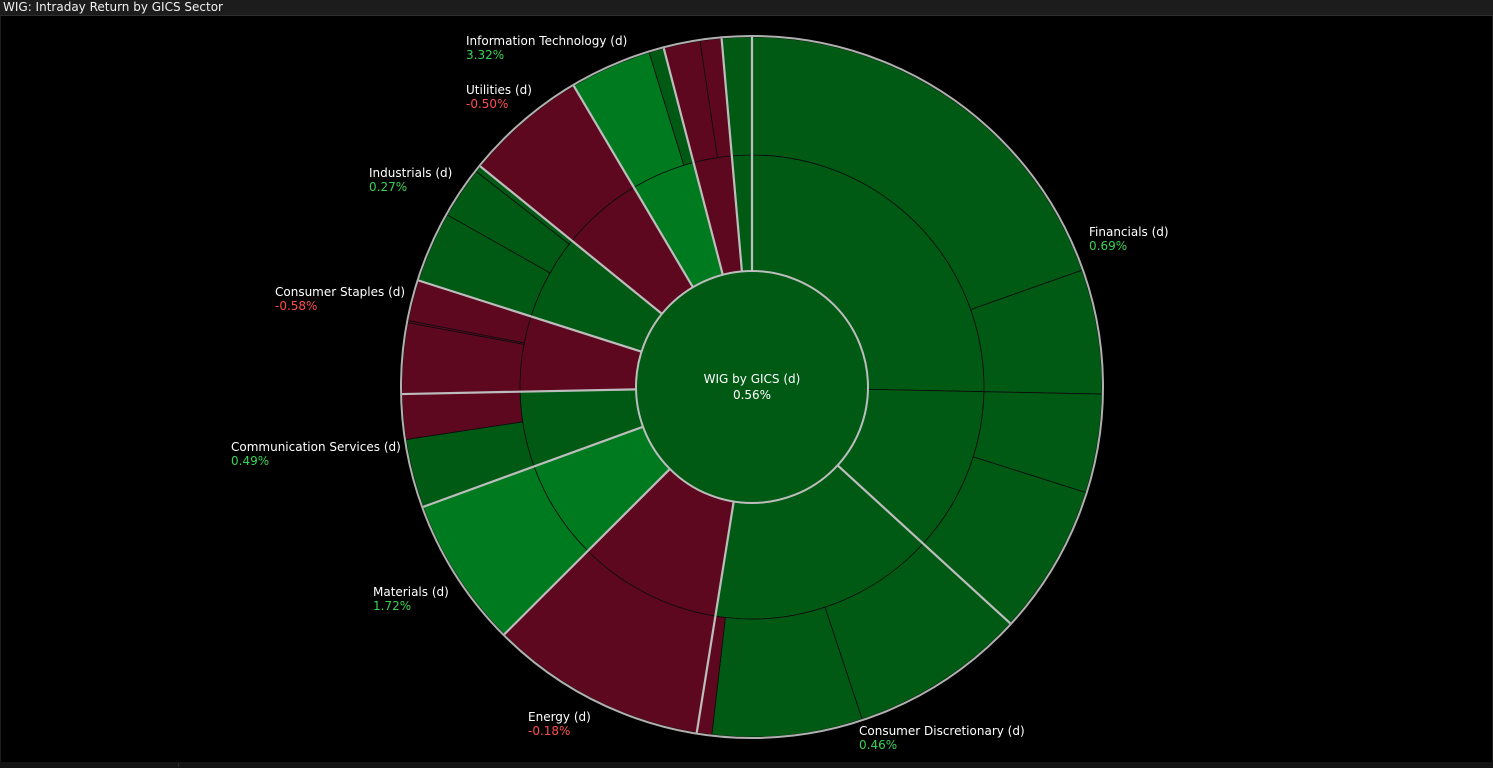 Image resolution: width=1493 pixels, height=768 pixels. What do you see at coordinates (316, 447) in the screenshot?
I see `sector-label-communication-services: Communication Services (d)` at bounding box center [316, 447].